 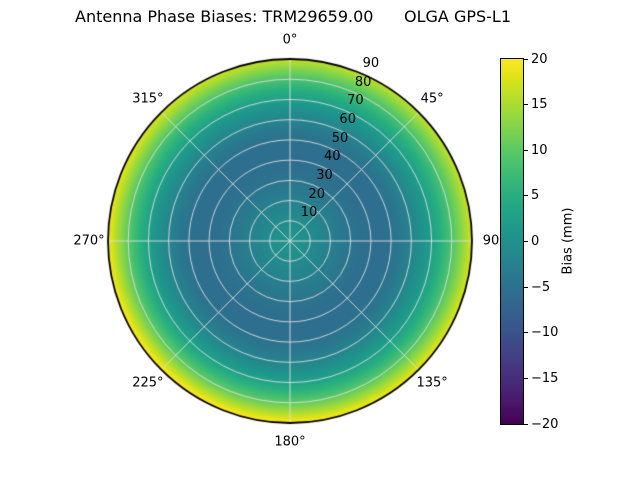 I want to click on azimuth-tick-label-270: 270°, so click(x=89, y=241).